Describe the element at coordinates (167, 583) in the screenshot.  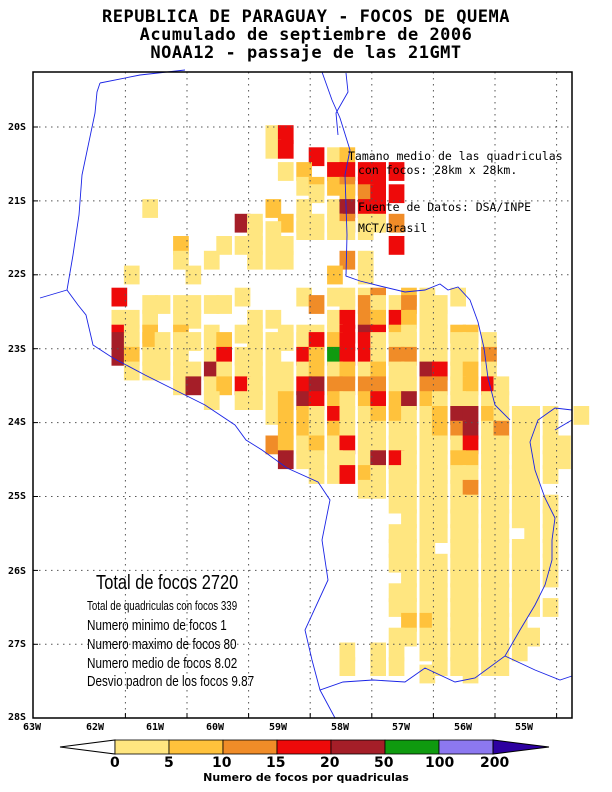
I see `total-fires: Total de focos 2720` at that location.